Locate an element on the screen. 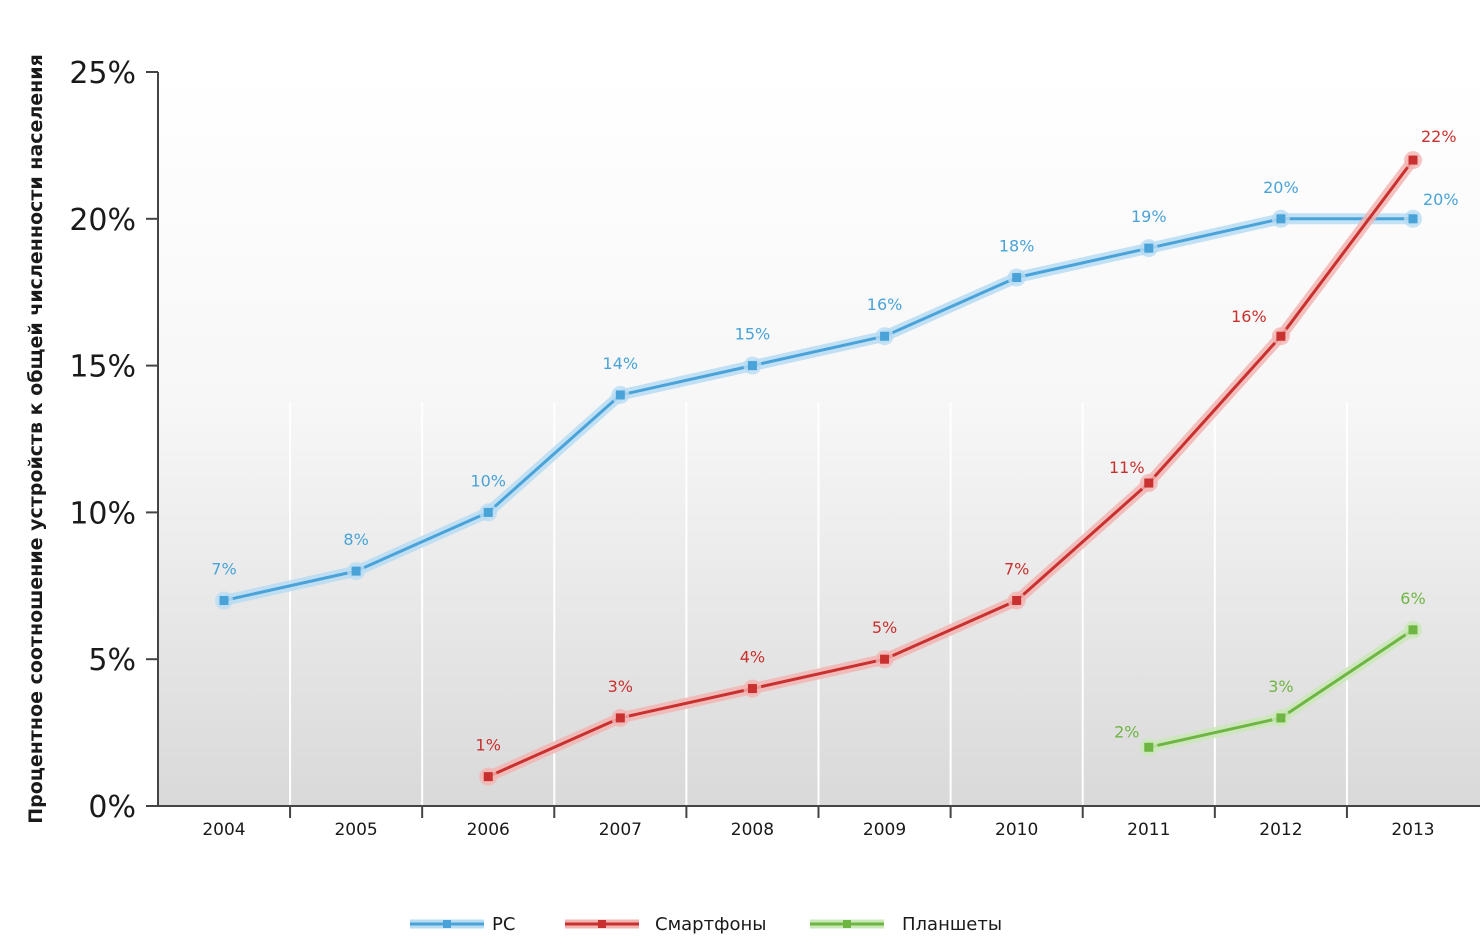 The image size is (1481, 937). legend-label: PC is located at coordinates (503, 924).